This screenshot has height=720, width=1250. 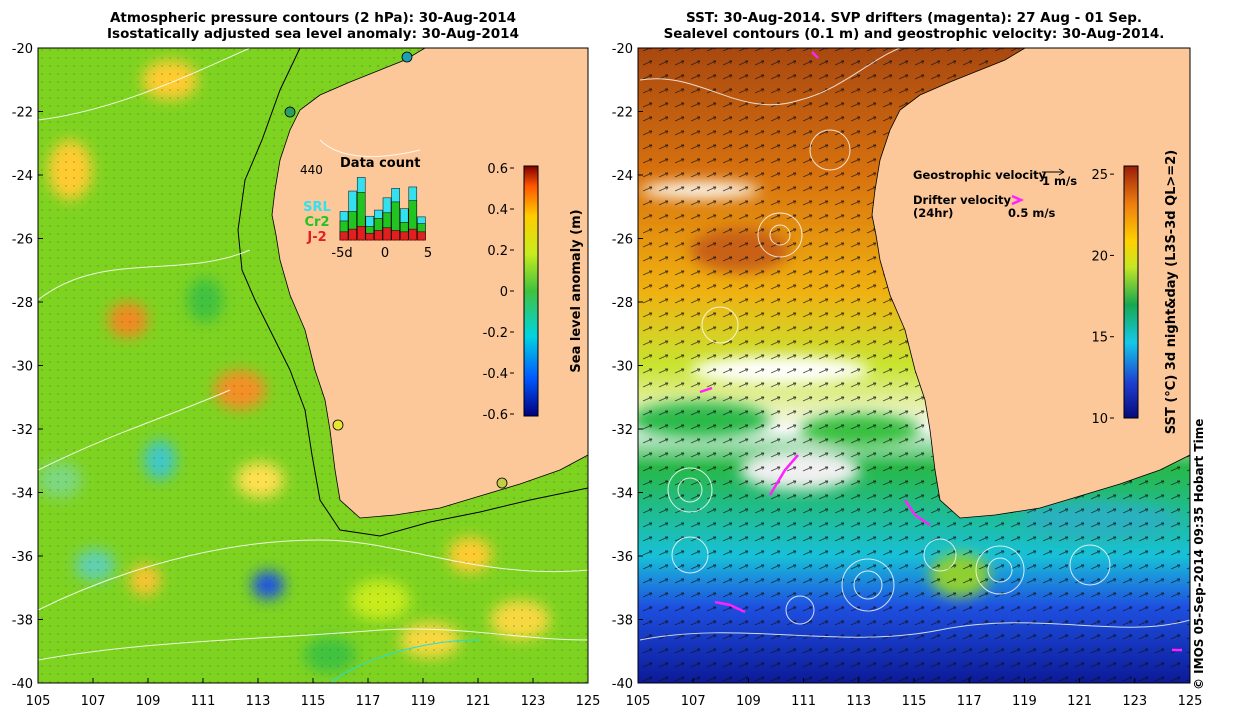 What do you see at coordinates (1059, 181) in the screenshot?
I see `geostrophic-scale: 1 m/s` at bounding box center [1059, 181].